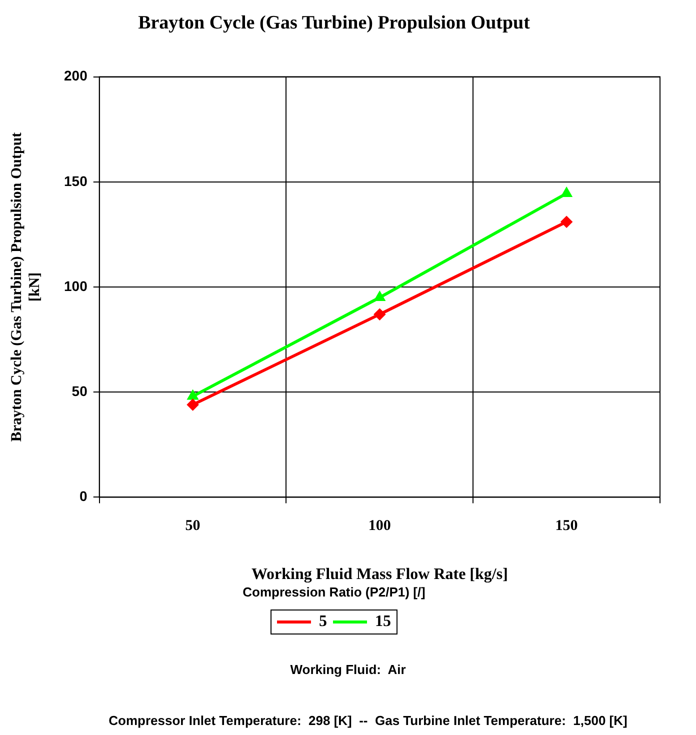  What do you see at coordinates (323, 621) in the screenshot?
I see `legend-label: 5` at bounding box center [323, 621].